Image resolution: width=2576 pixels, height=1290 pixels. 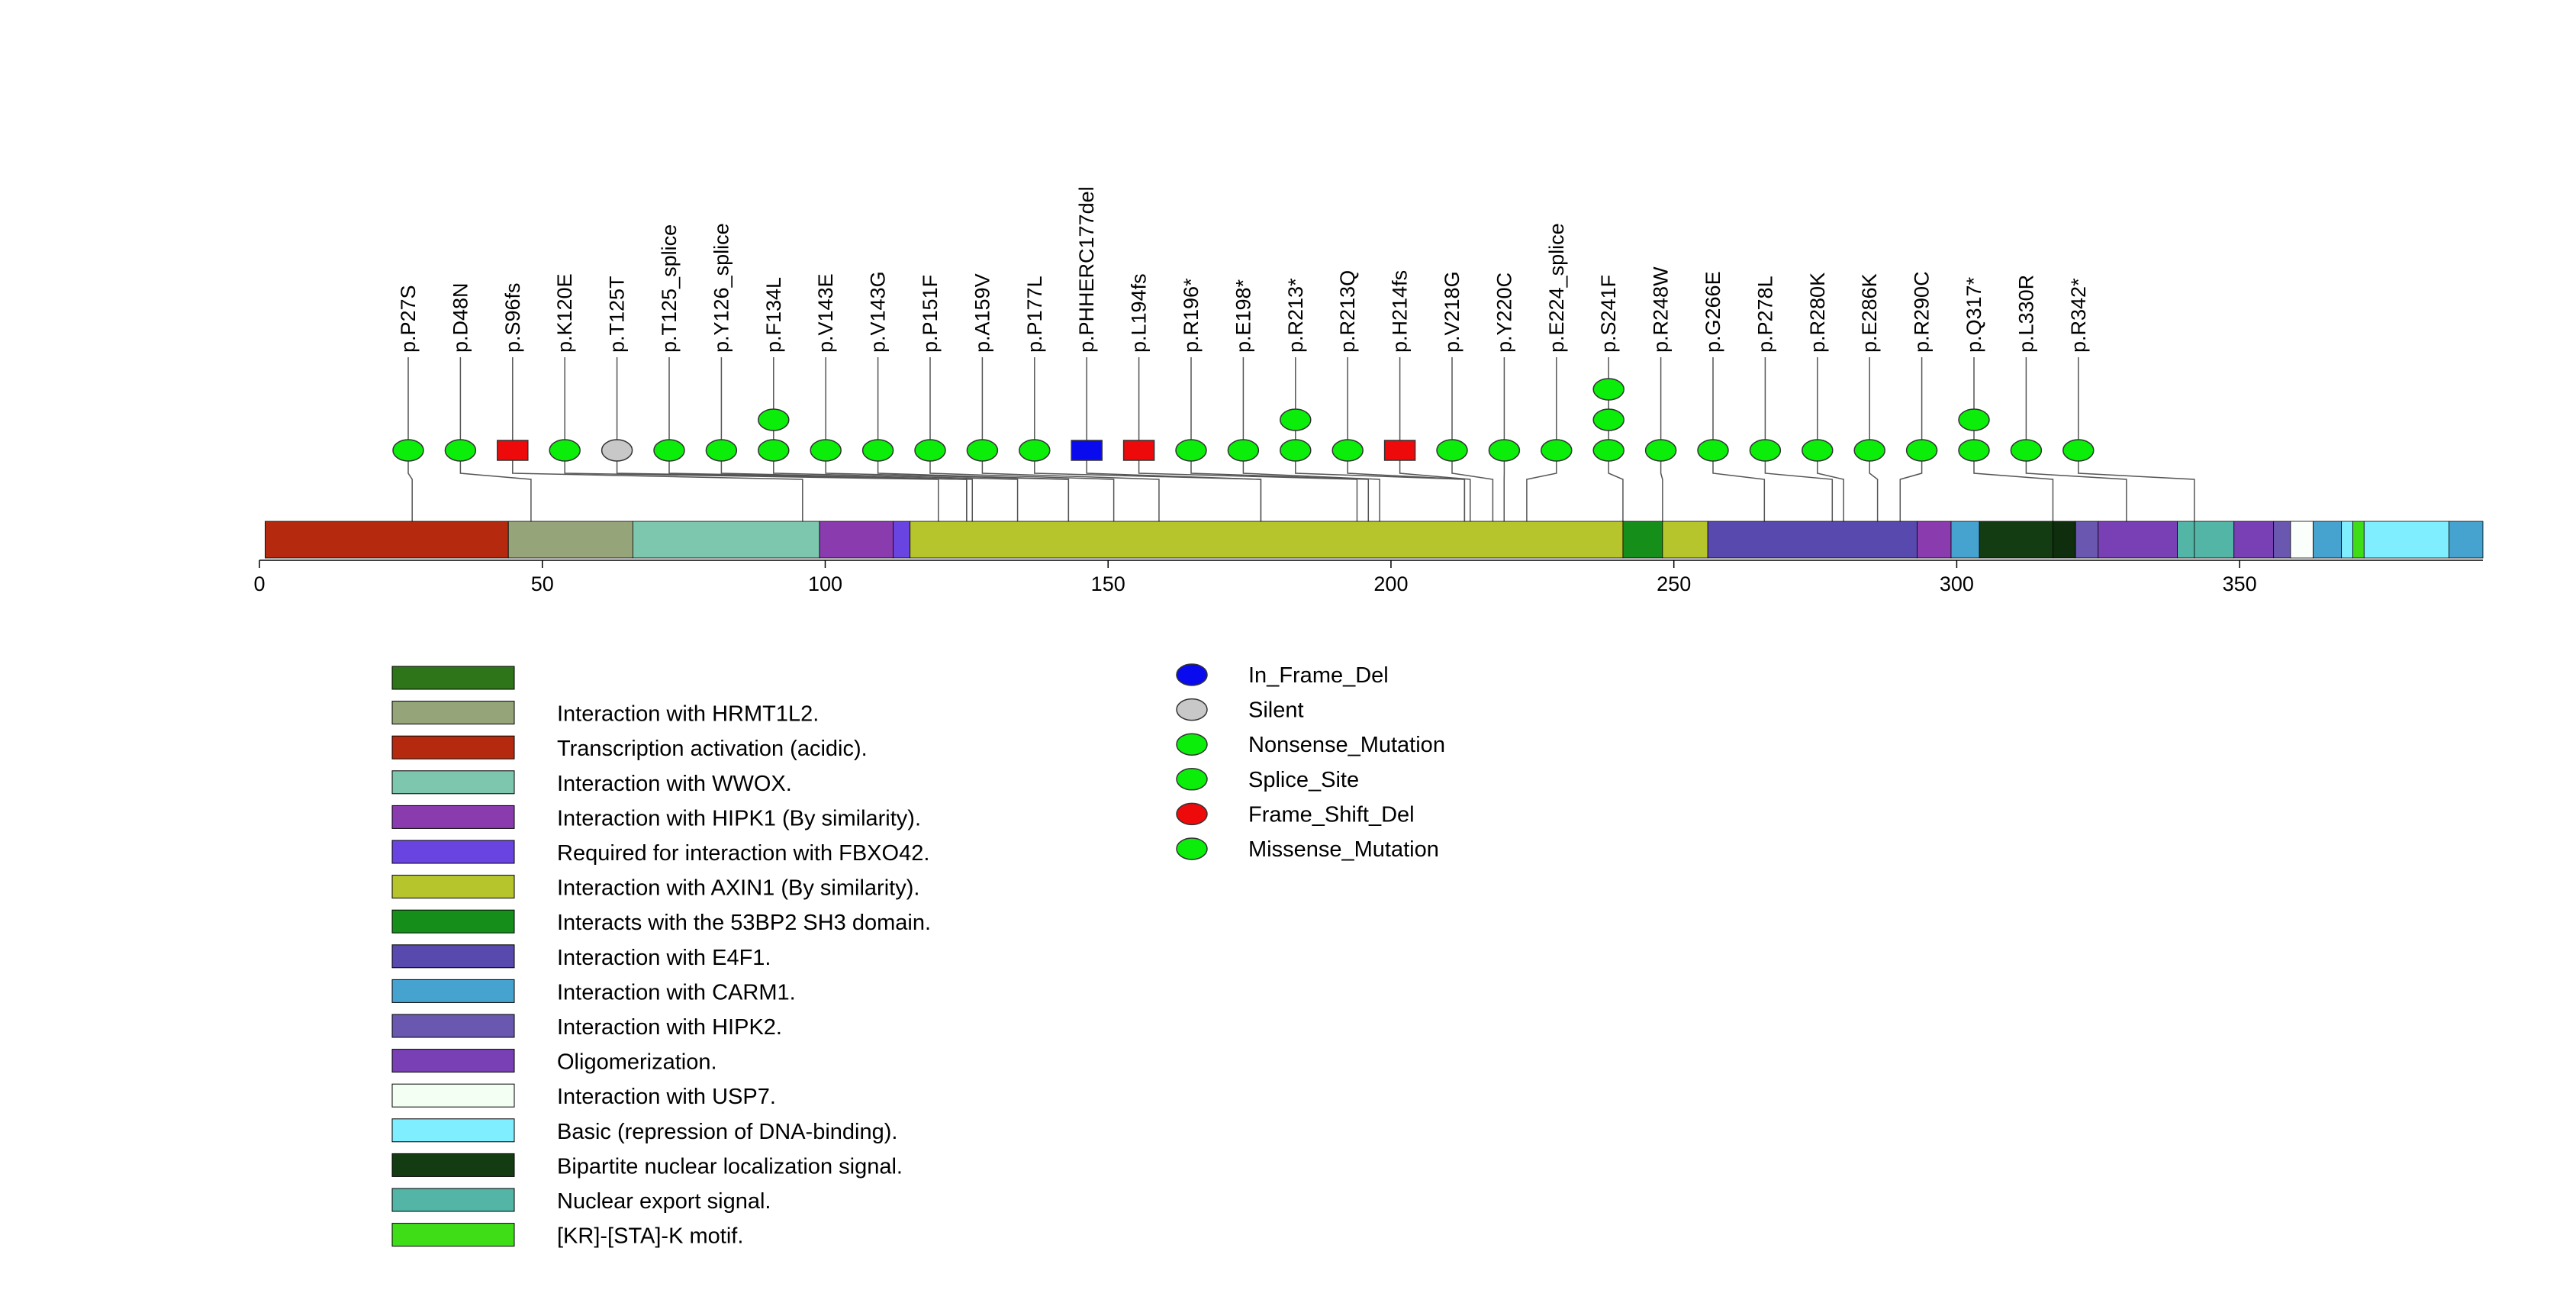 I want to click on mutation-label: p.F134L, so click(x=773, y=315).